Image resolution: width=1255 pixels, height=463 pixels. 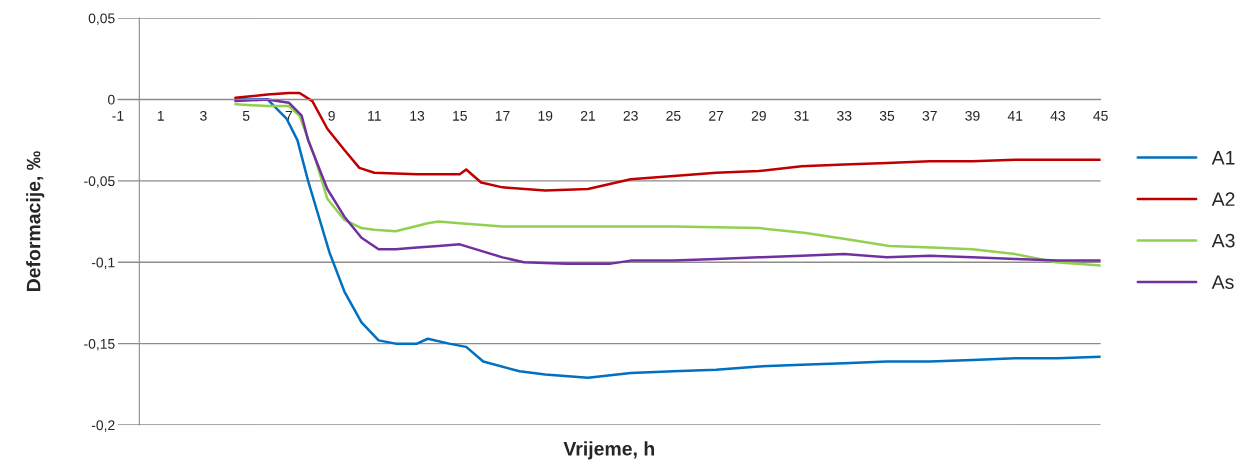 What do you see at coordinates (1222, 282) in the screenshot?
I see `legend-label: As` at bounding box center [1222, 282].